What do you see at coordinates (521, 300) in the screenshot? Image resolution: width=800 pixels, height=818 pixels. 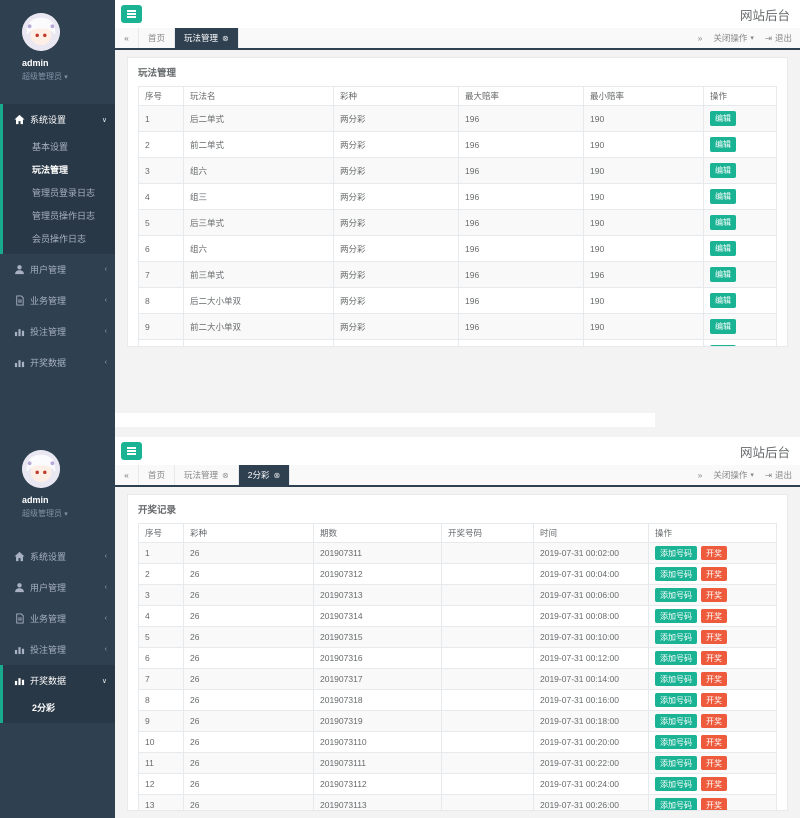 I see `table-cell: 196` at bounding box center [521, 300].